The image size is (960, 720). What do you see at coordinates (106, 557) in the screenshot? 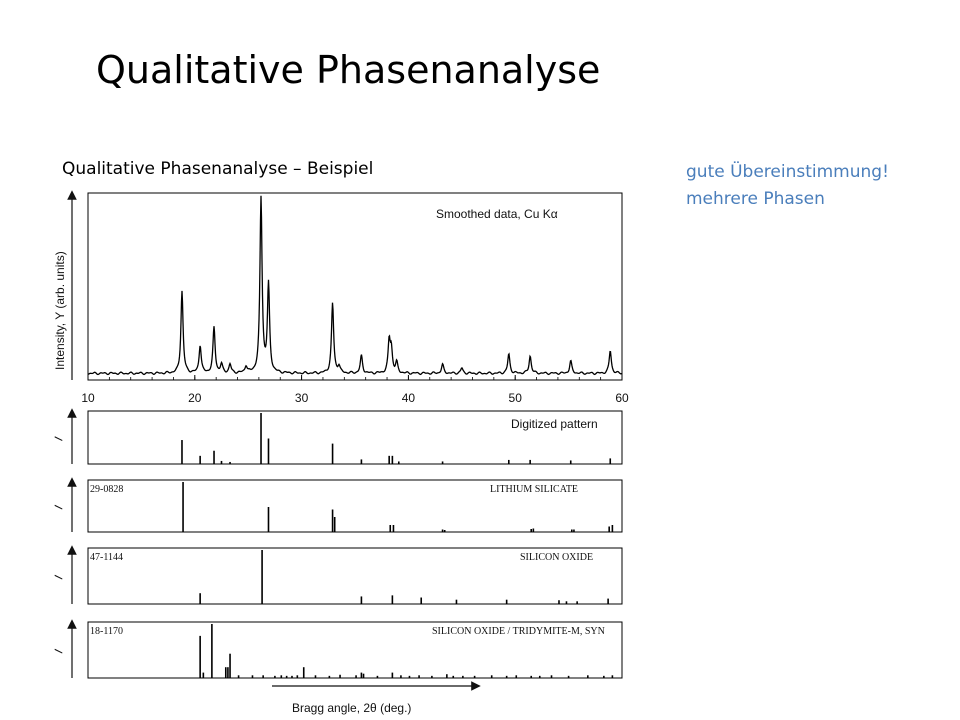
I see `card-silicon: 47-1144` at bounding box center [106, 557].